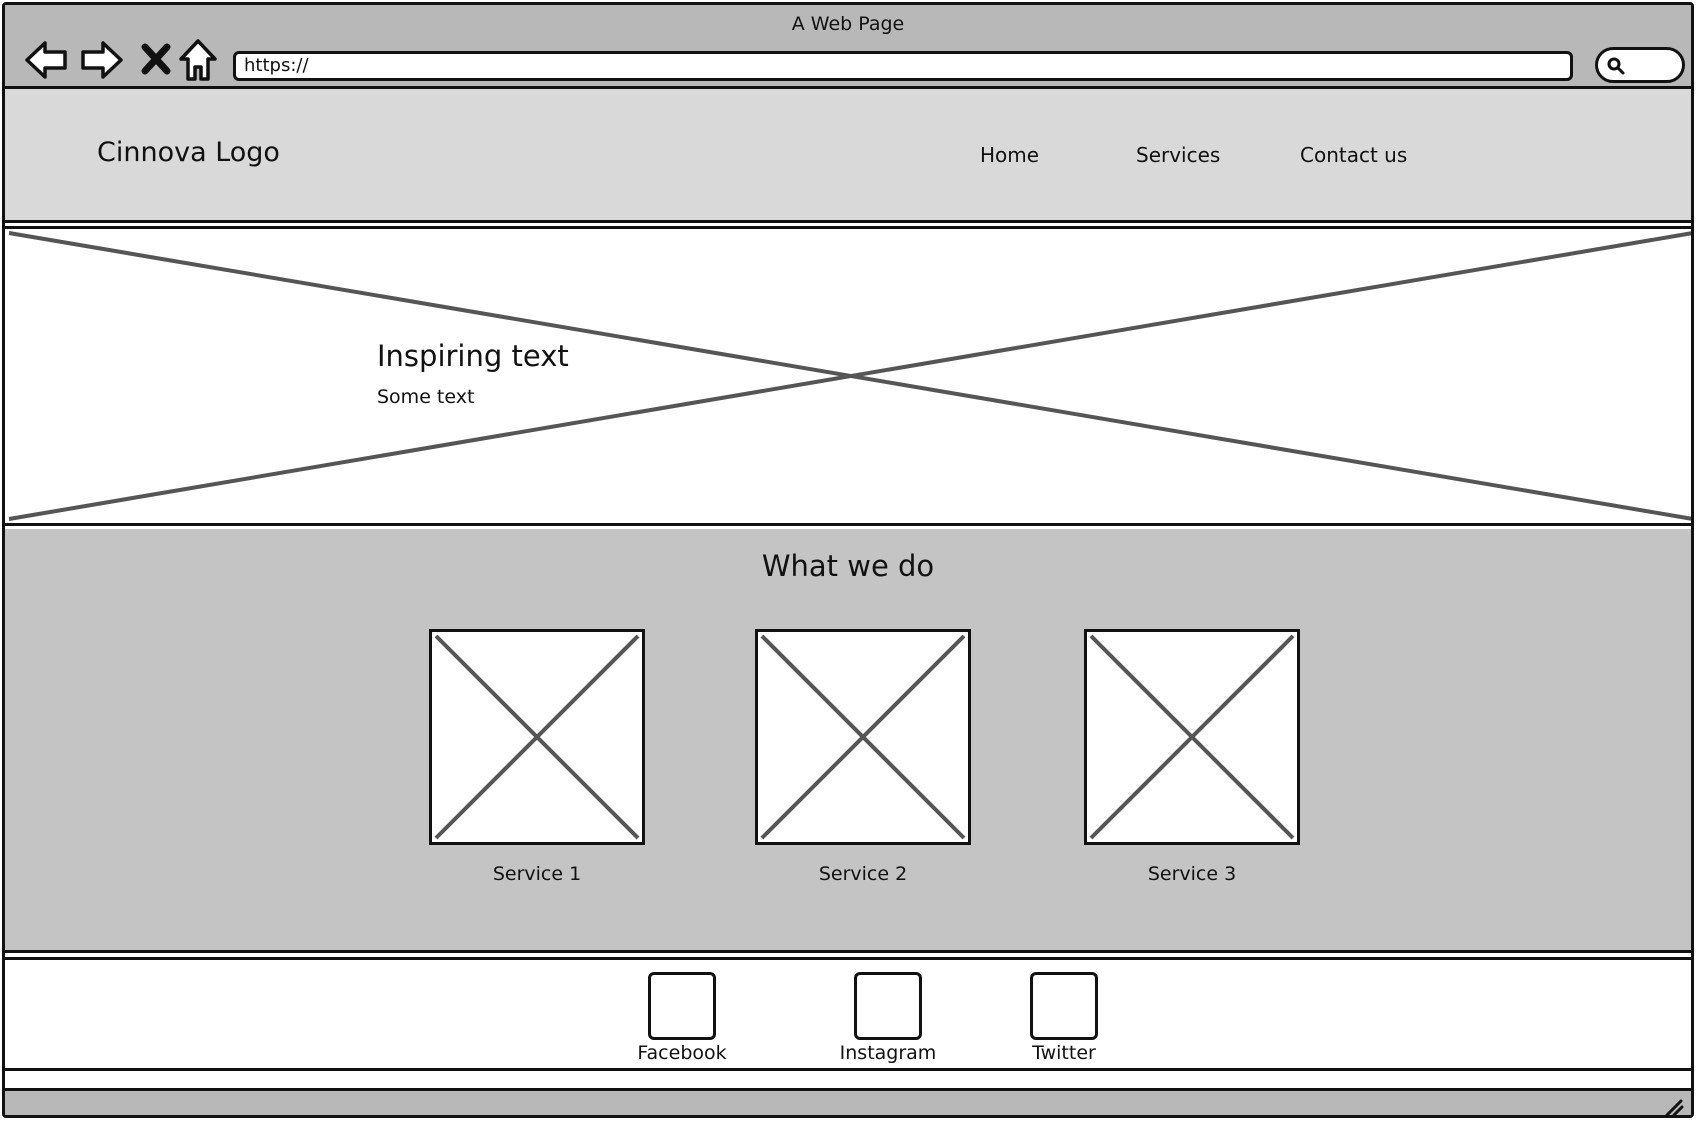  I want to click on site-footer: Facebook Instagram Twitter, so click(848, 1014).